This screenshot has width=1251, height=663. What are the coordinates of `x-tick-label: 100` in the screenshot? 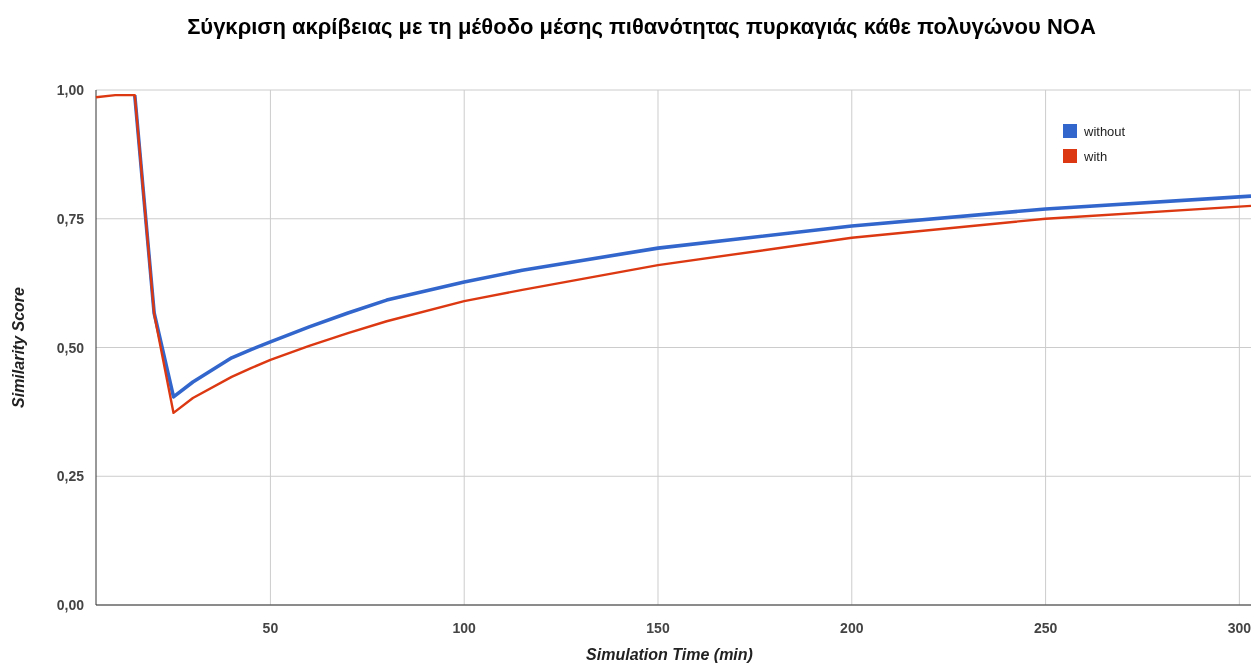 It's located at (464, 628).